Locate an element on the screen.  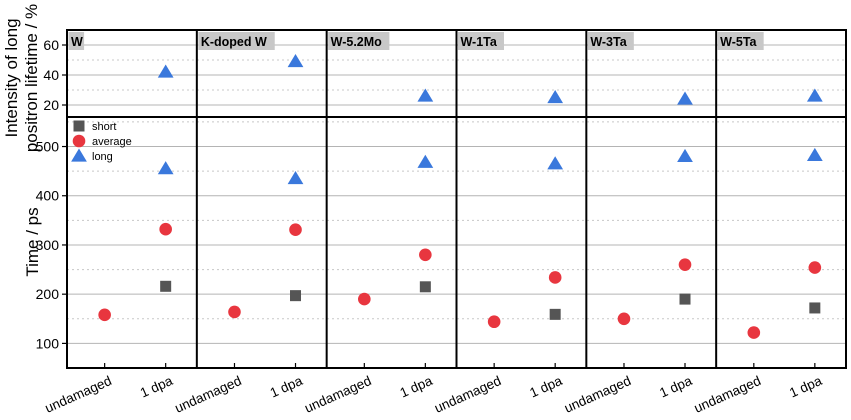
y-axis-title-top-line2: positron lifetime / % is located at coordinates (31, 78).